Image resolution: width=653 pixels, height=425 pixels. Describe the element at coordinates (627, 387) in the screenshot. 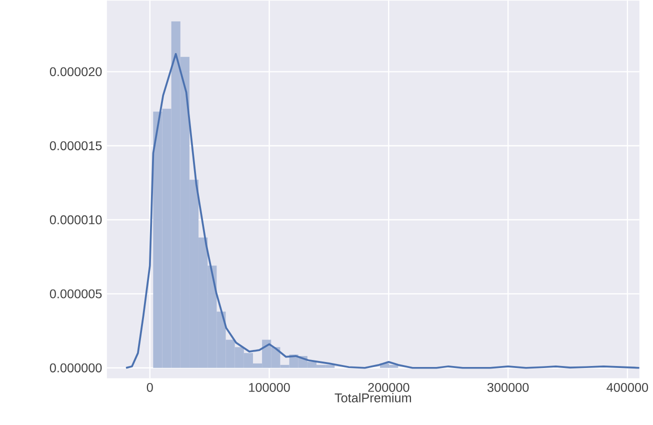

I see `x-tick-label: 400000` at that location.